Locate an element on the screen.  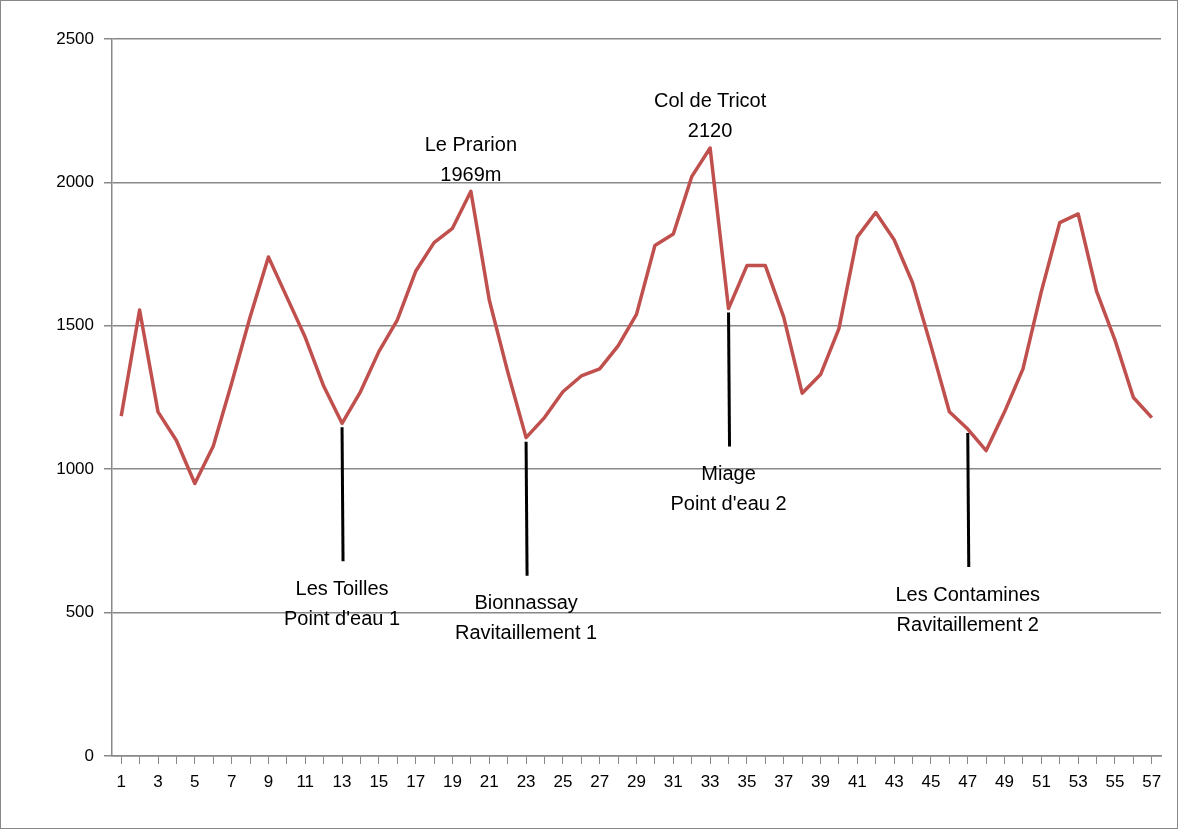
y-tick-label: 1000 is located at coordinates (75, 468).